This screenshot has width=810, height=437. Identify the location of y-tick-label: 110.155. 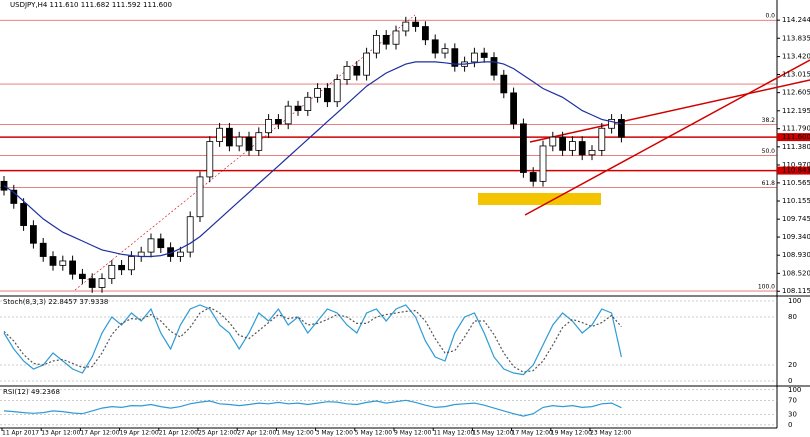
(796, 201).